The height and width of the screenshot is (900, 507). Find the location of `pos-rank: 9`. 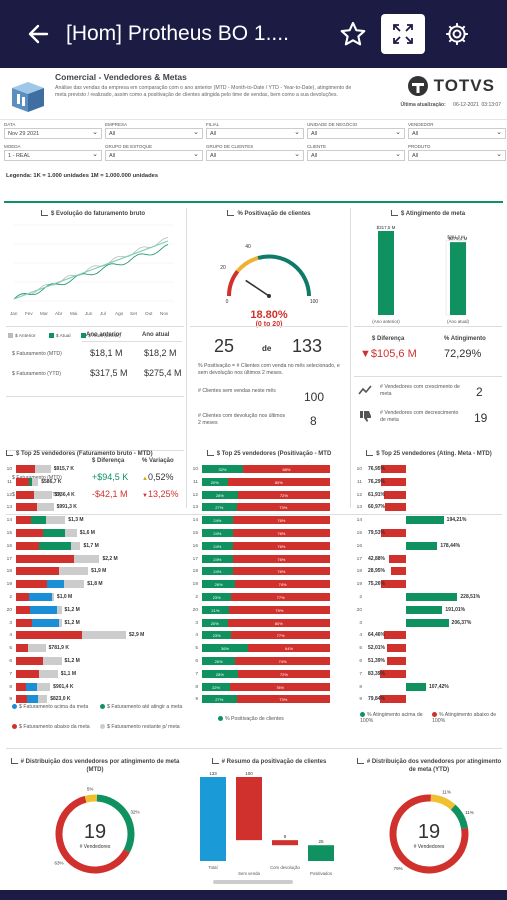

pos-rank: 9 is located at coordinates (196, 700).